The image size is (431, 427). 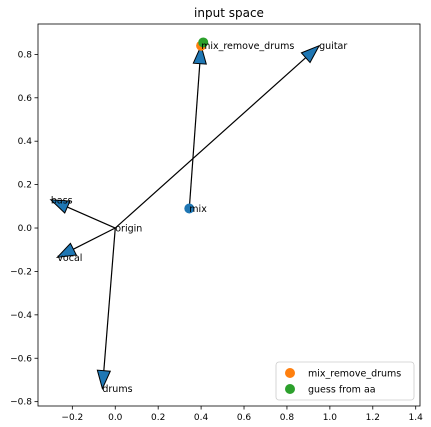 What do you see at coordinates (330, 418) in the screenshot?
I see `x-tick-label: 1.0` at bounding box center [330, 418].